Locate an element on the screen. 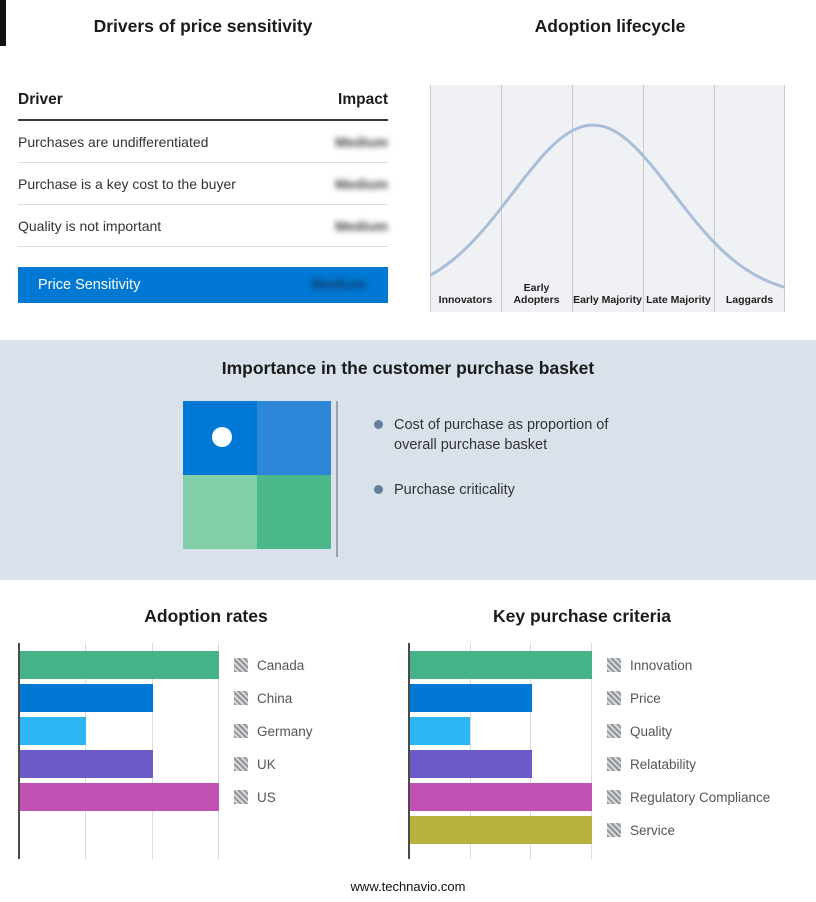 The height and width of the screenshot is (902, 816). price-sensitivity-label: Price Sensitivity is located at coordinates (89, 285).